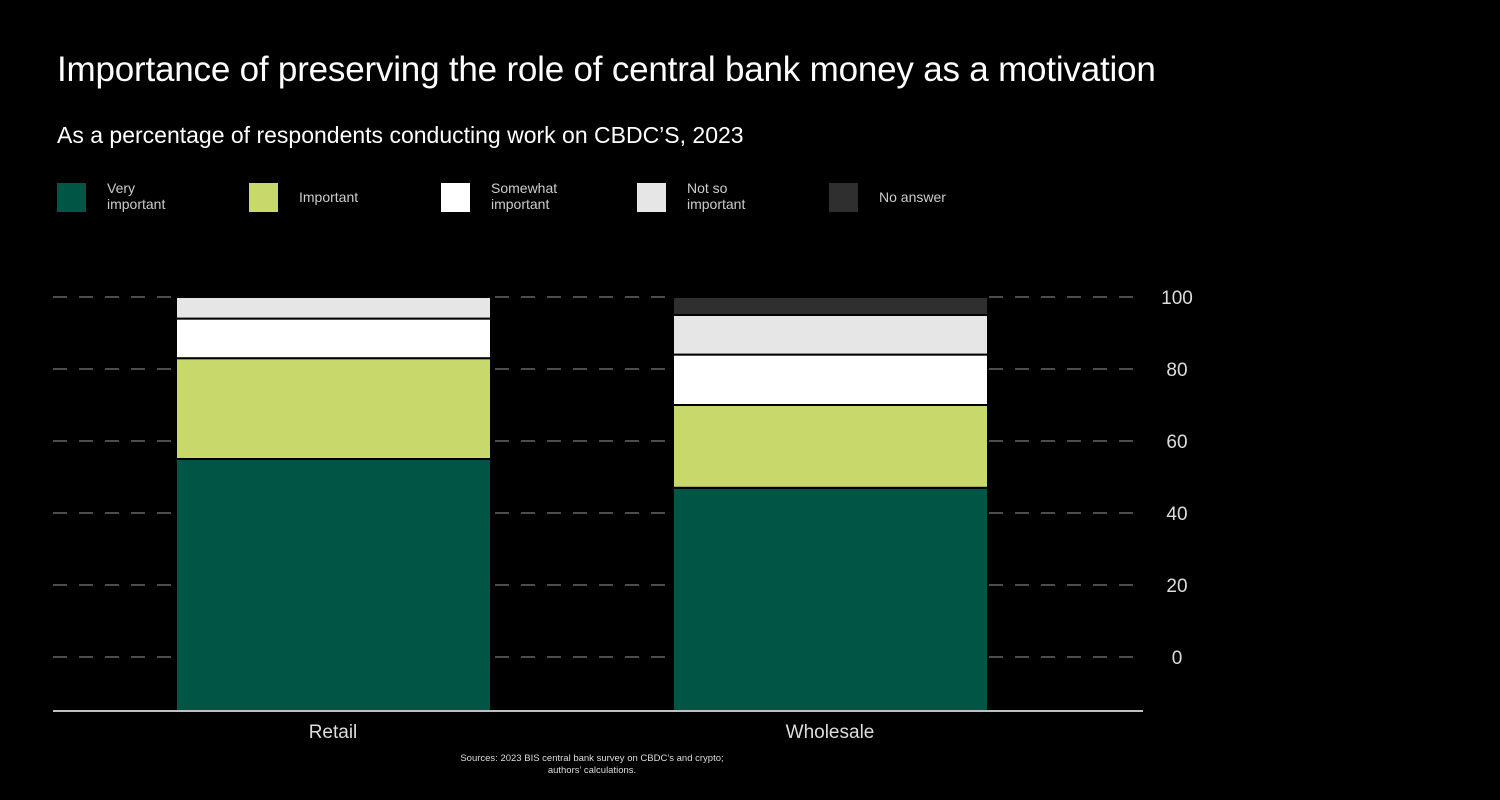 This screenshot has width=1500, height=800. What do you see at coordinates (136, 196) in the screenshot?
I see `legend-label: Very important` at bounding box center [136, 196].